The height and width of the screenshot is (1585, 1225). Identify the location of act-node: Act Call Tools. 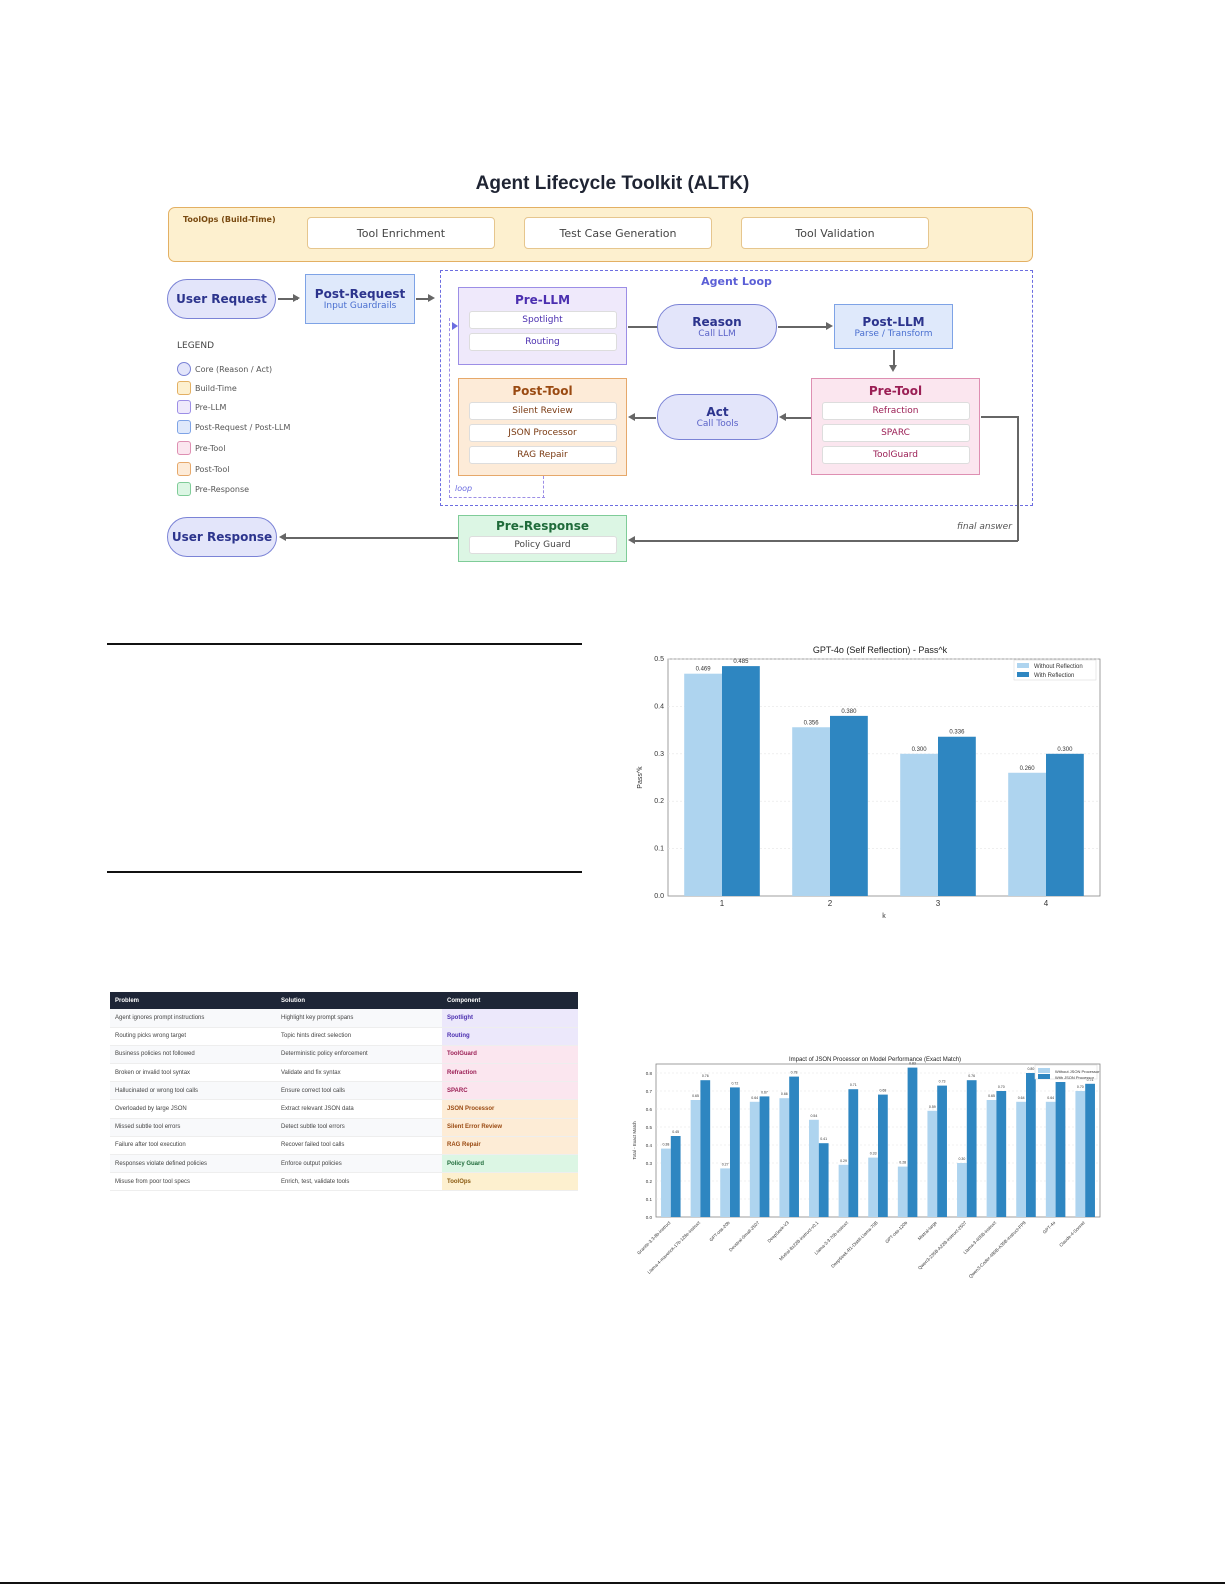
(717, 417).